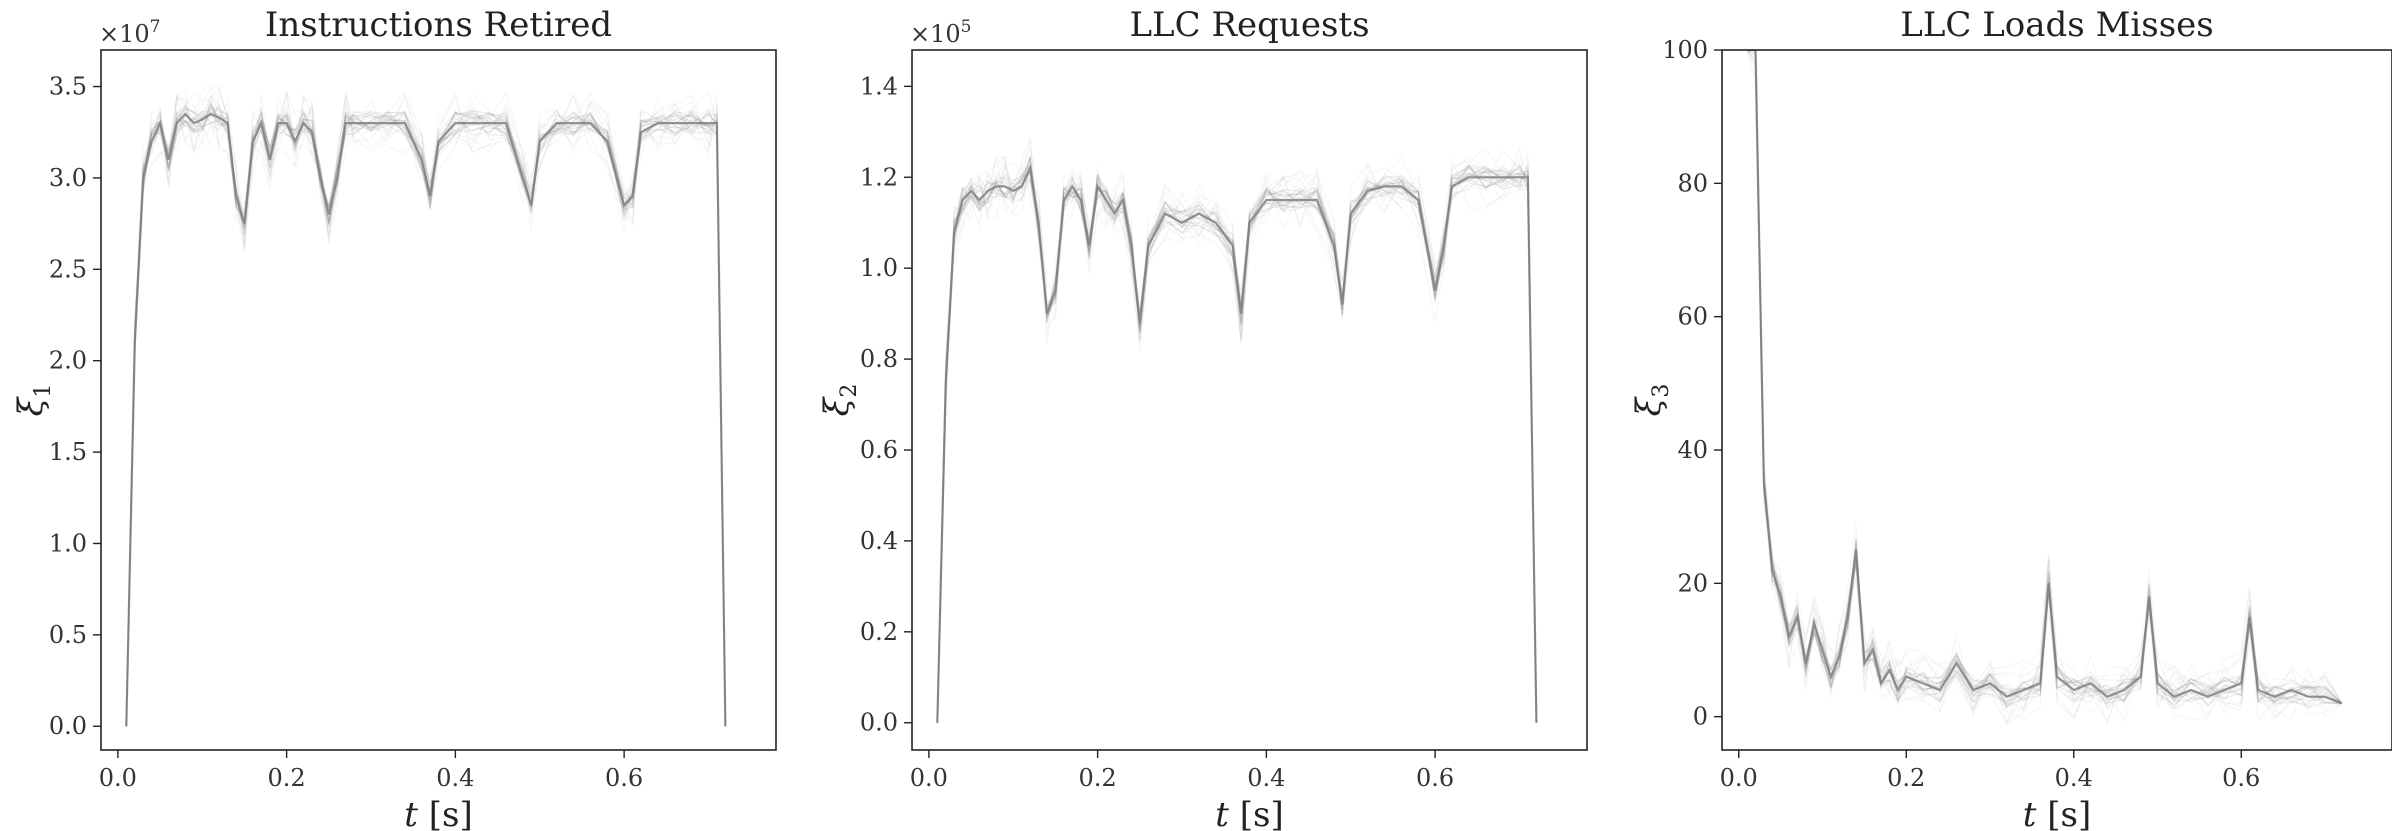 The image size is (2392, 831). What do you see at coordinates (879, 723) in the screenshot?
I see `y-tick-label: 0.0` at bounding box center [879, 723].